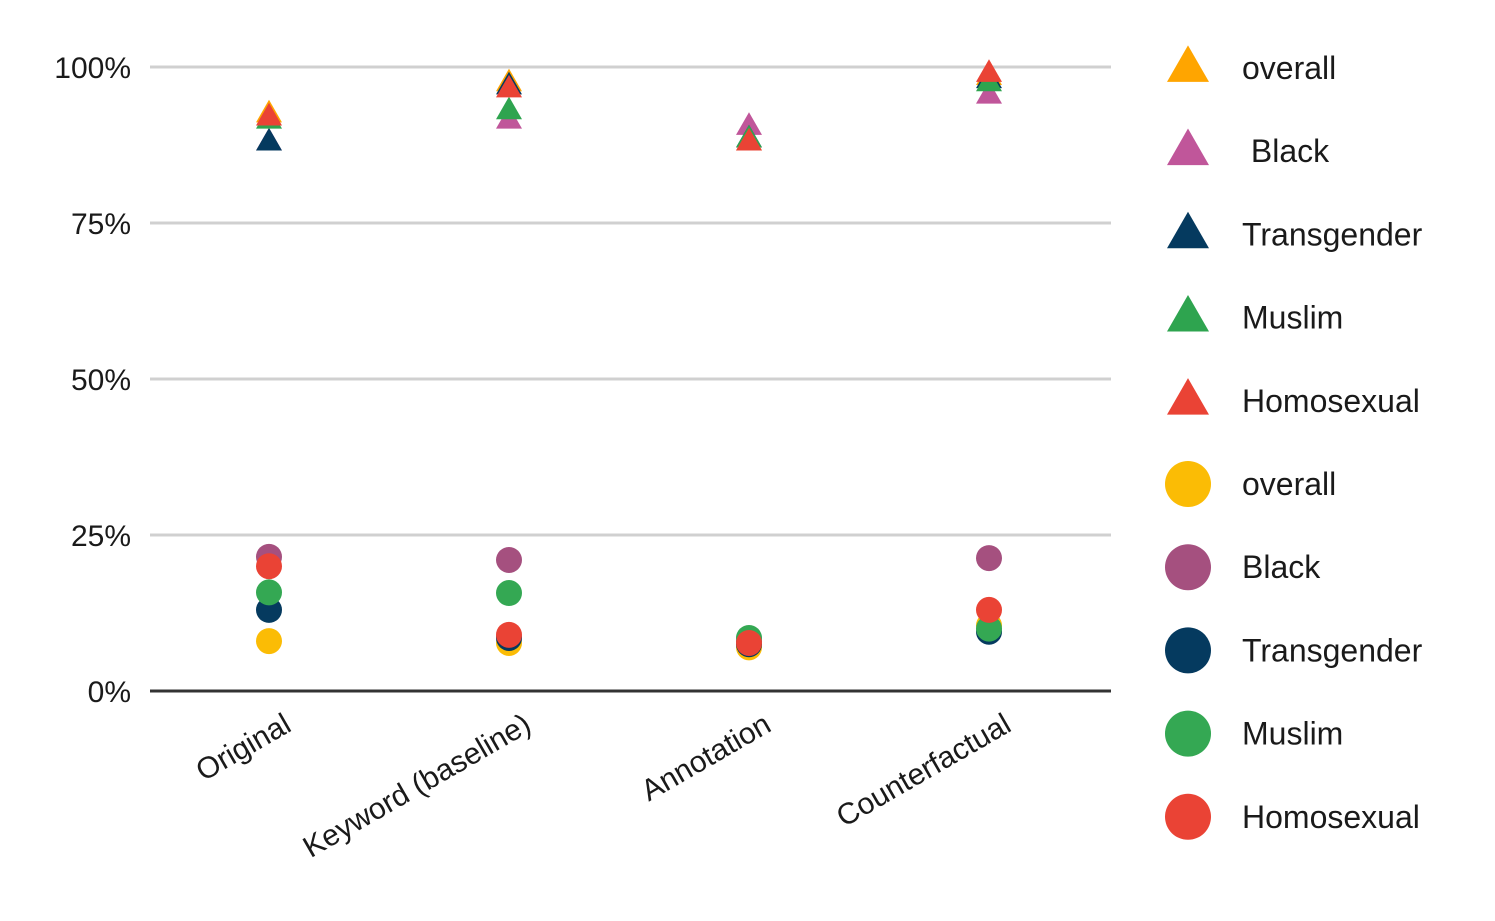 The height and width of the screenshot is (921, 1495). What do you see at coordinates (1188, 733) in the screenshot?
I see `legend-circle-muslim-marker` at bounding box center [1188, 733].